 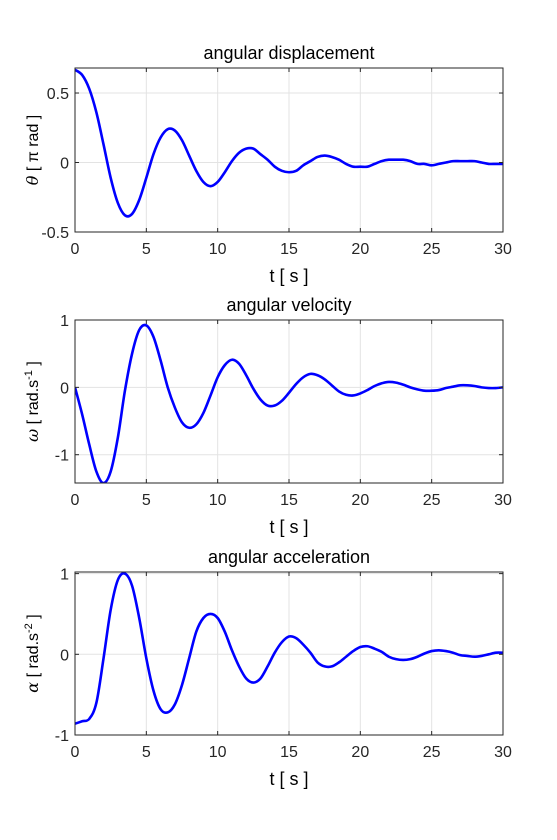 I want to click on y-axis-unit: [ π rad ], so click(x=33, y=145).